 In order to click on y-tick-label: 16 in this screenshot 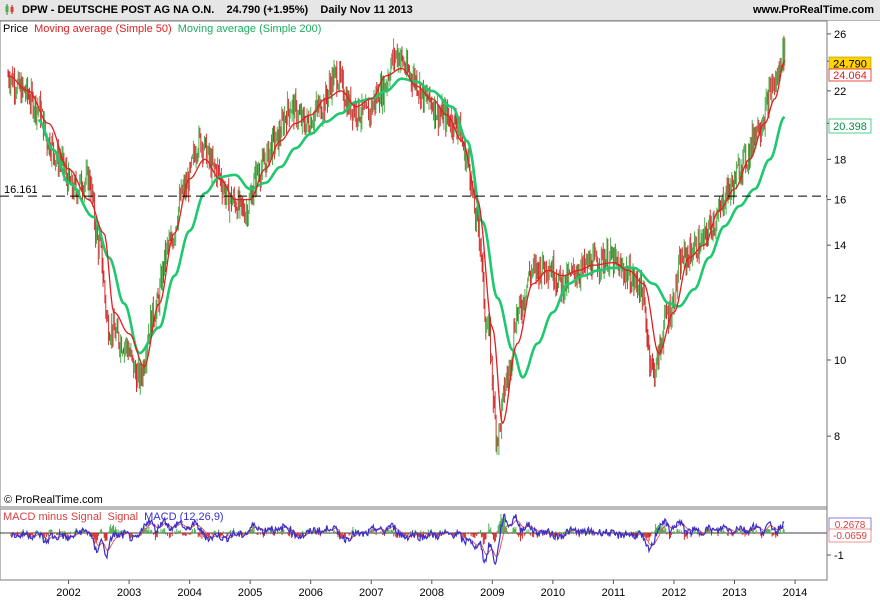, I will do `click(840, 201)`.